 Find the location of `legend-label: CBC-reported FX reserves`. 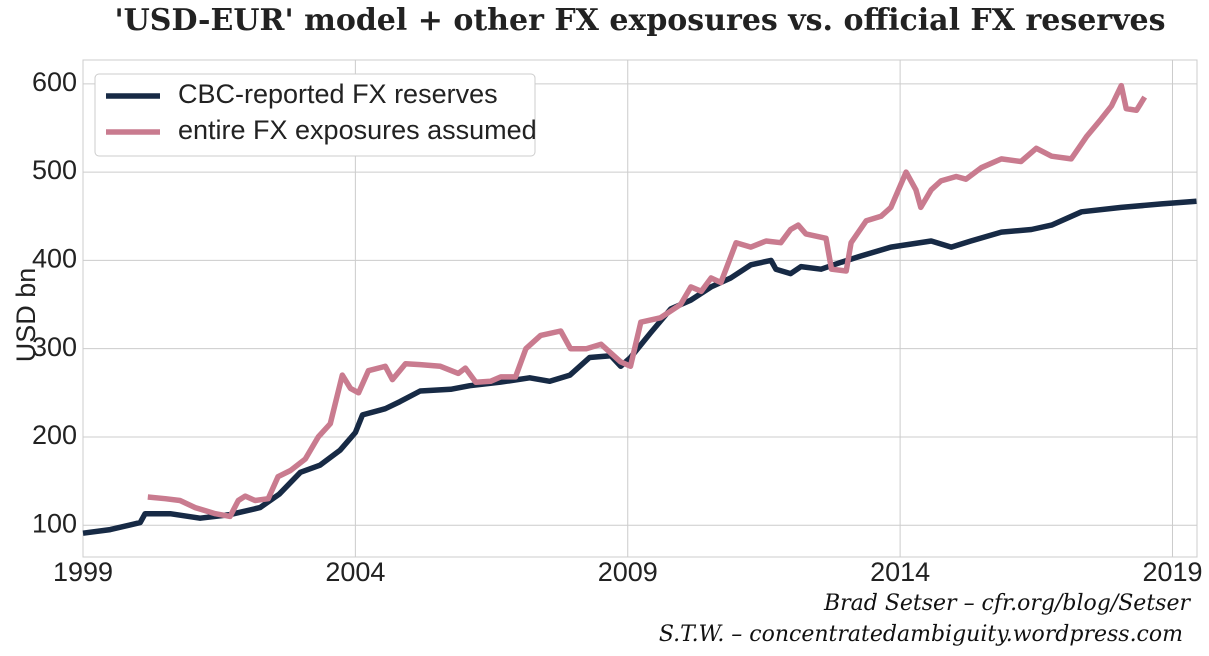

legend-label: CBC-reported FX reserves is located at coordinates (338, 94).